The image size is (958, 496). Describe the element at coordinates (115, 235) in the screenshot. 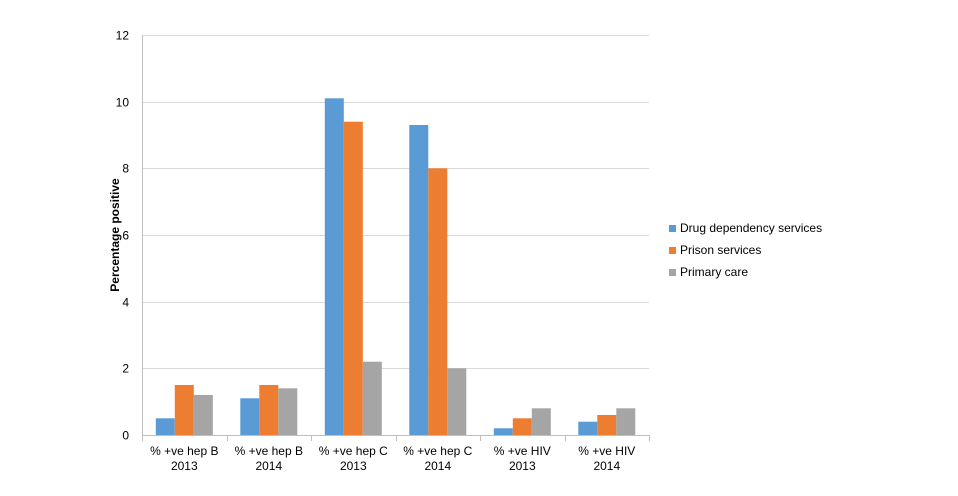

I see `y-axis-label: Percentage positive` at that location.